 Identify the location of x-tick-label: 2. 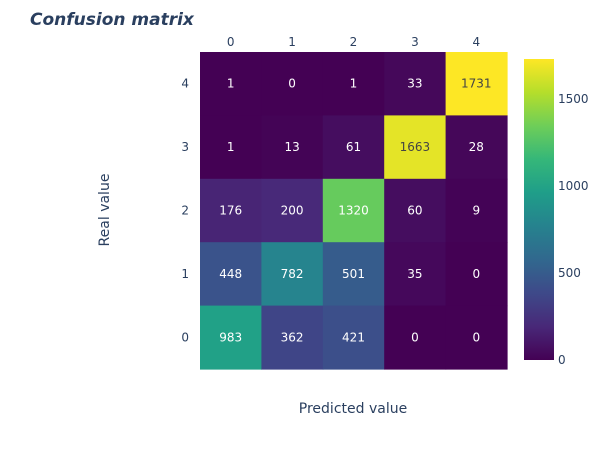
(354, 42).